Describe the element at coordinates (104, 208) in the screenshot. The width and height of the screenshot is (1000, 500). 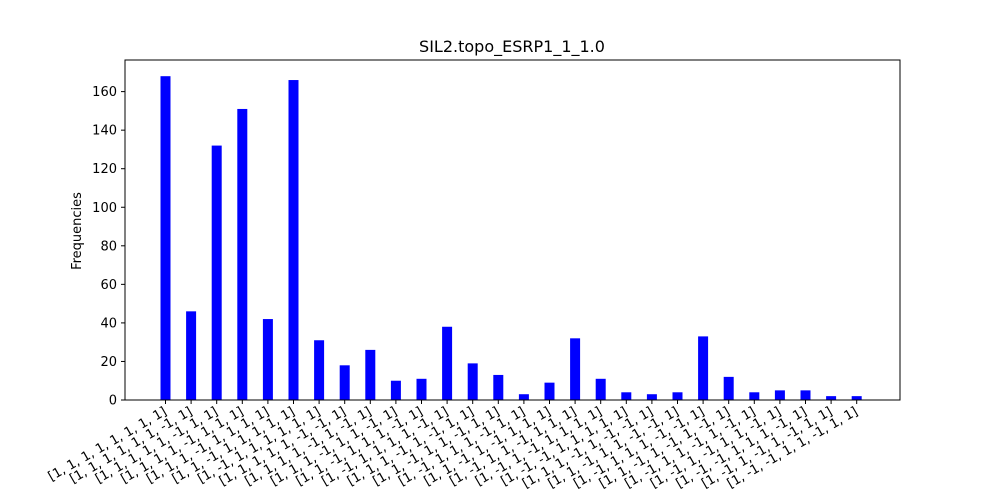
I see `y-tick-label: 100` at that location.